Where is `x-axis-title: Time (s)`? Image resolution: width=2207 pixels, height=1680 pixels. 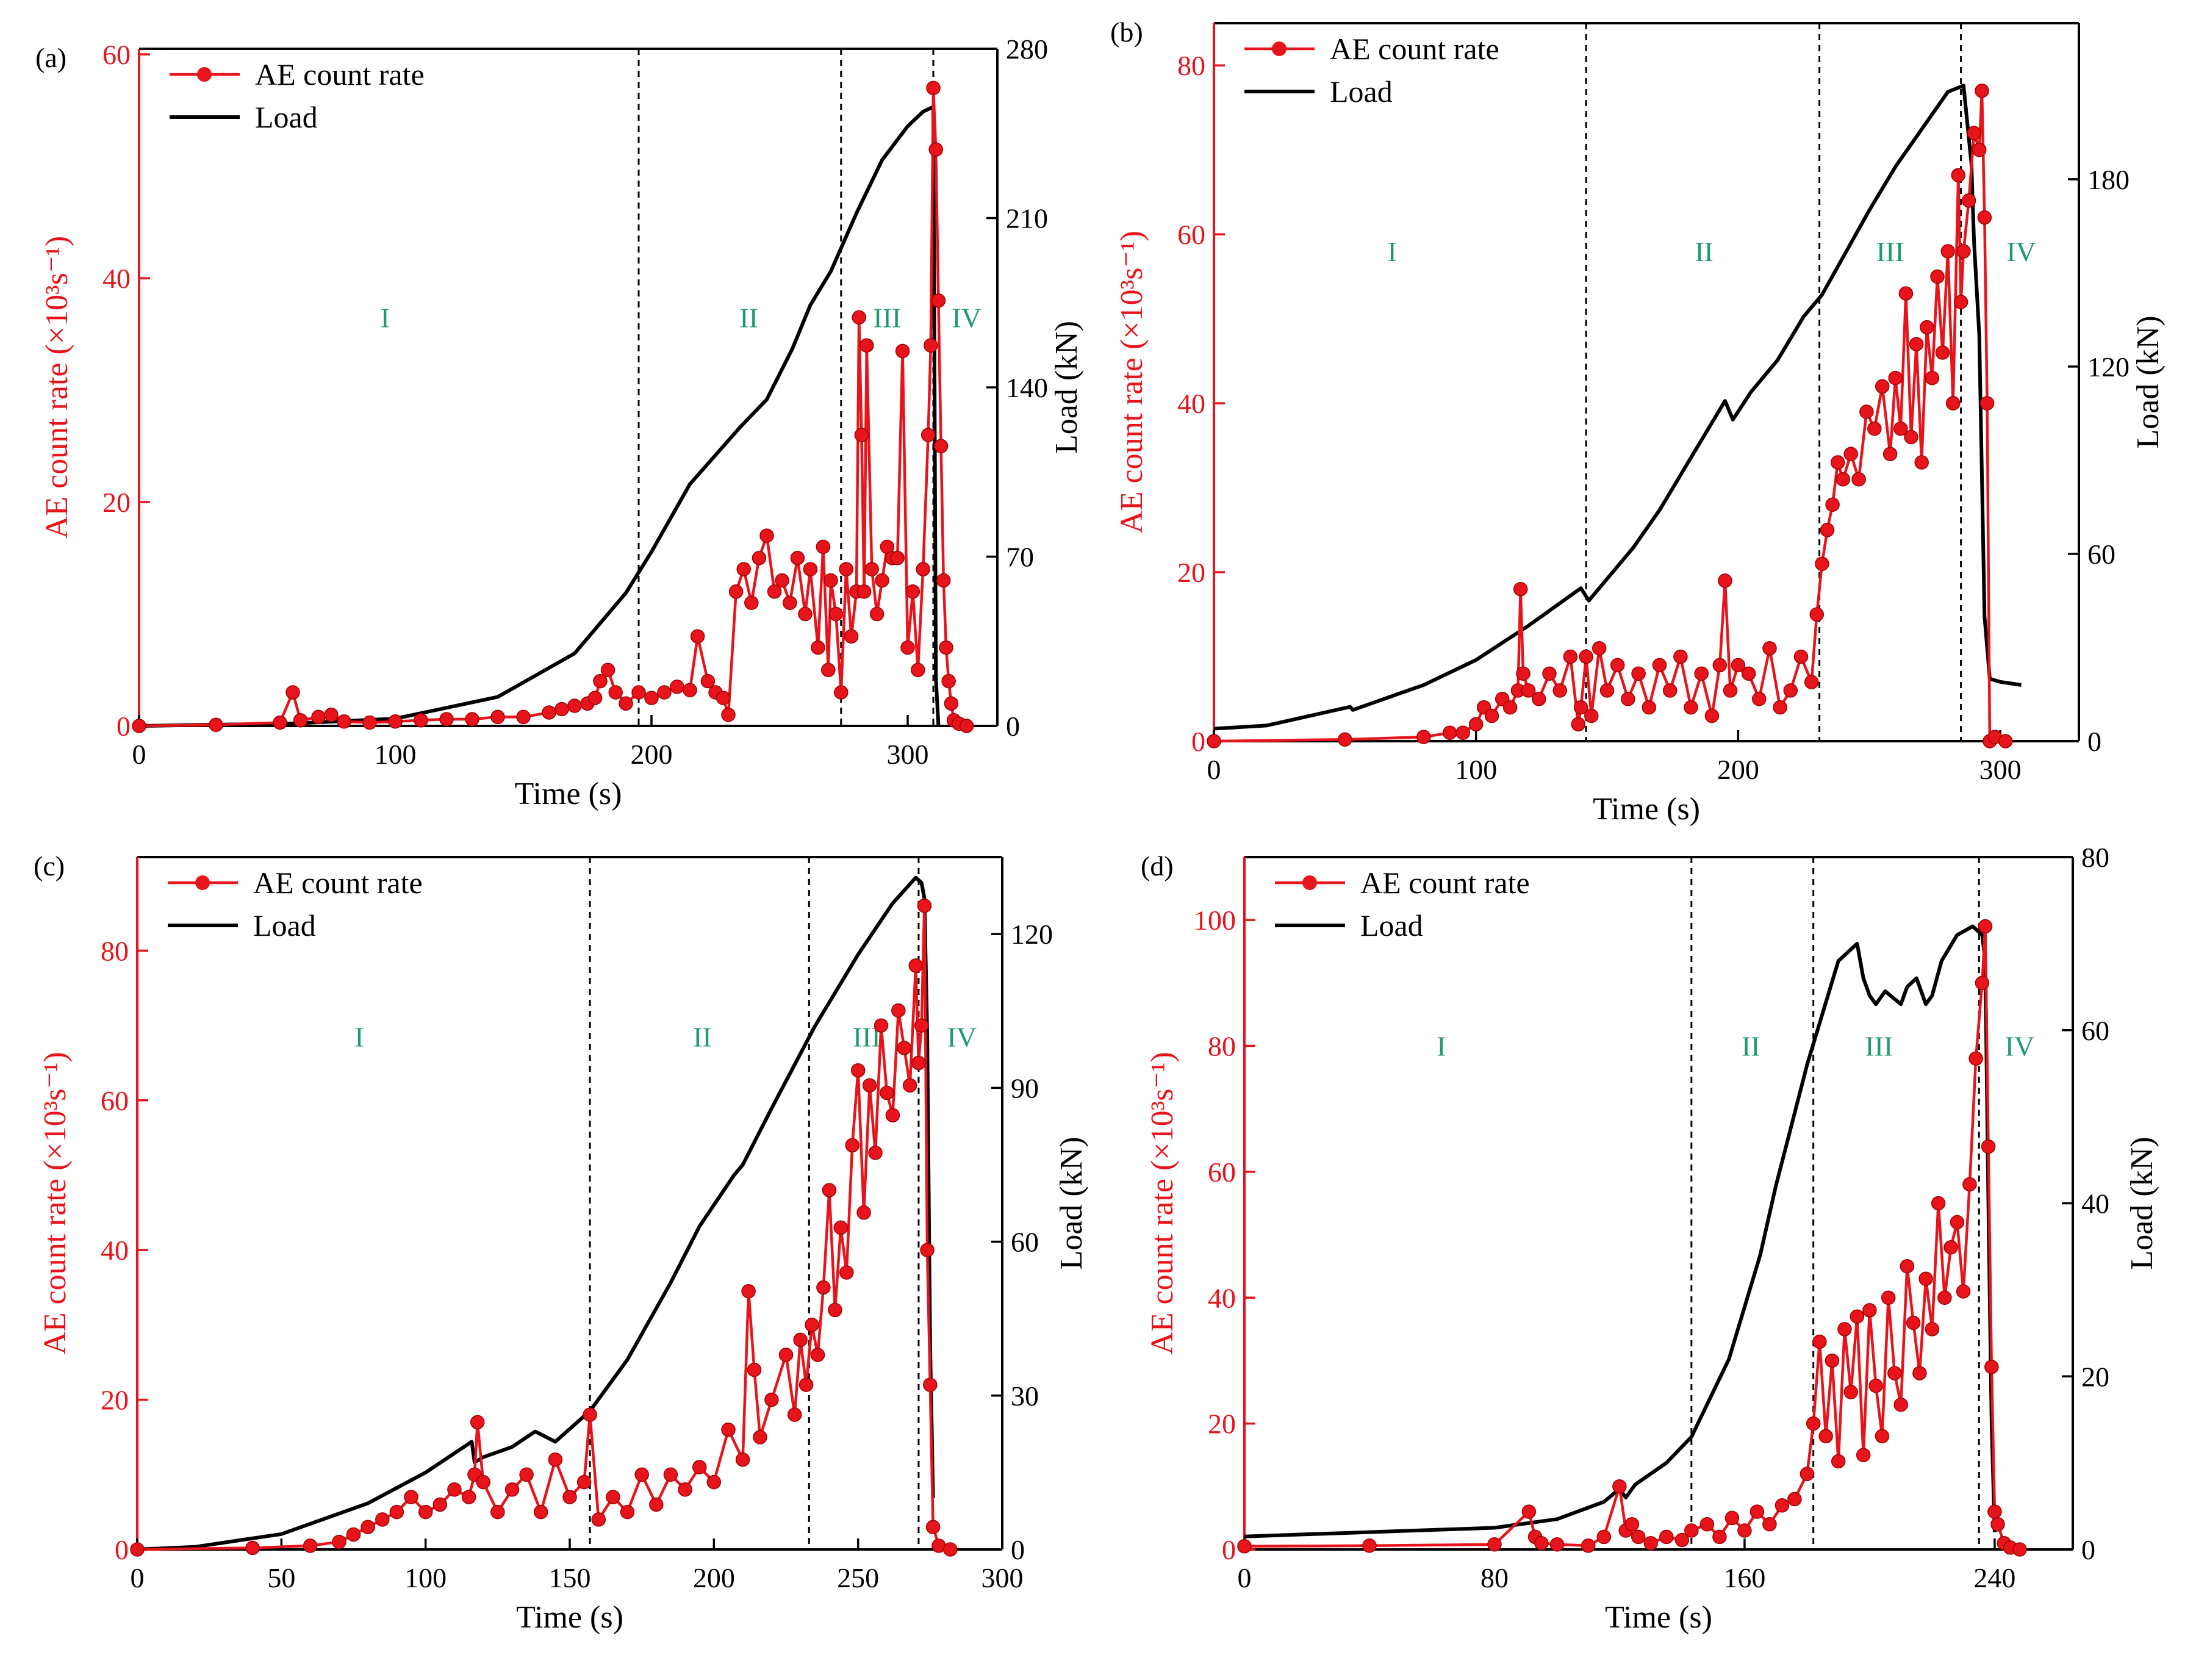 x-axis-title: Time (s) is located at coordinates (1646, 809).